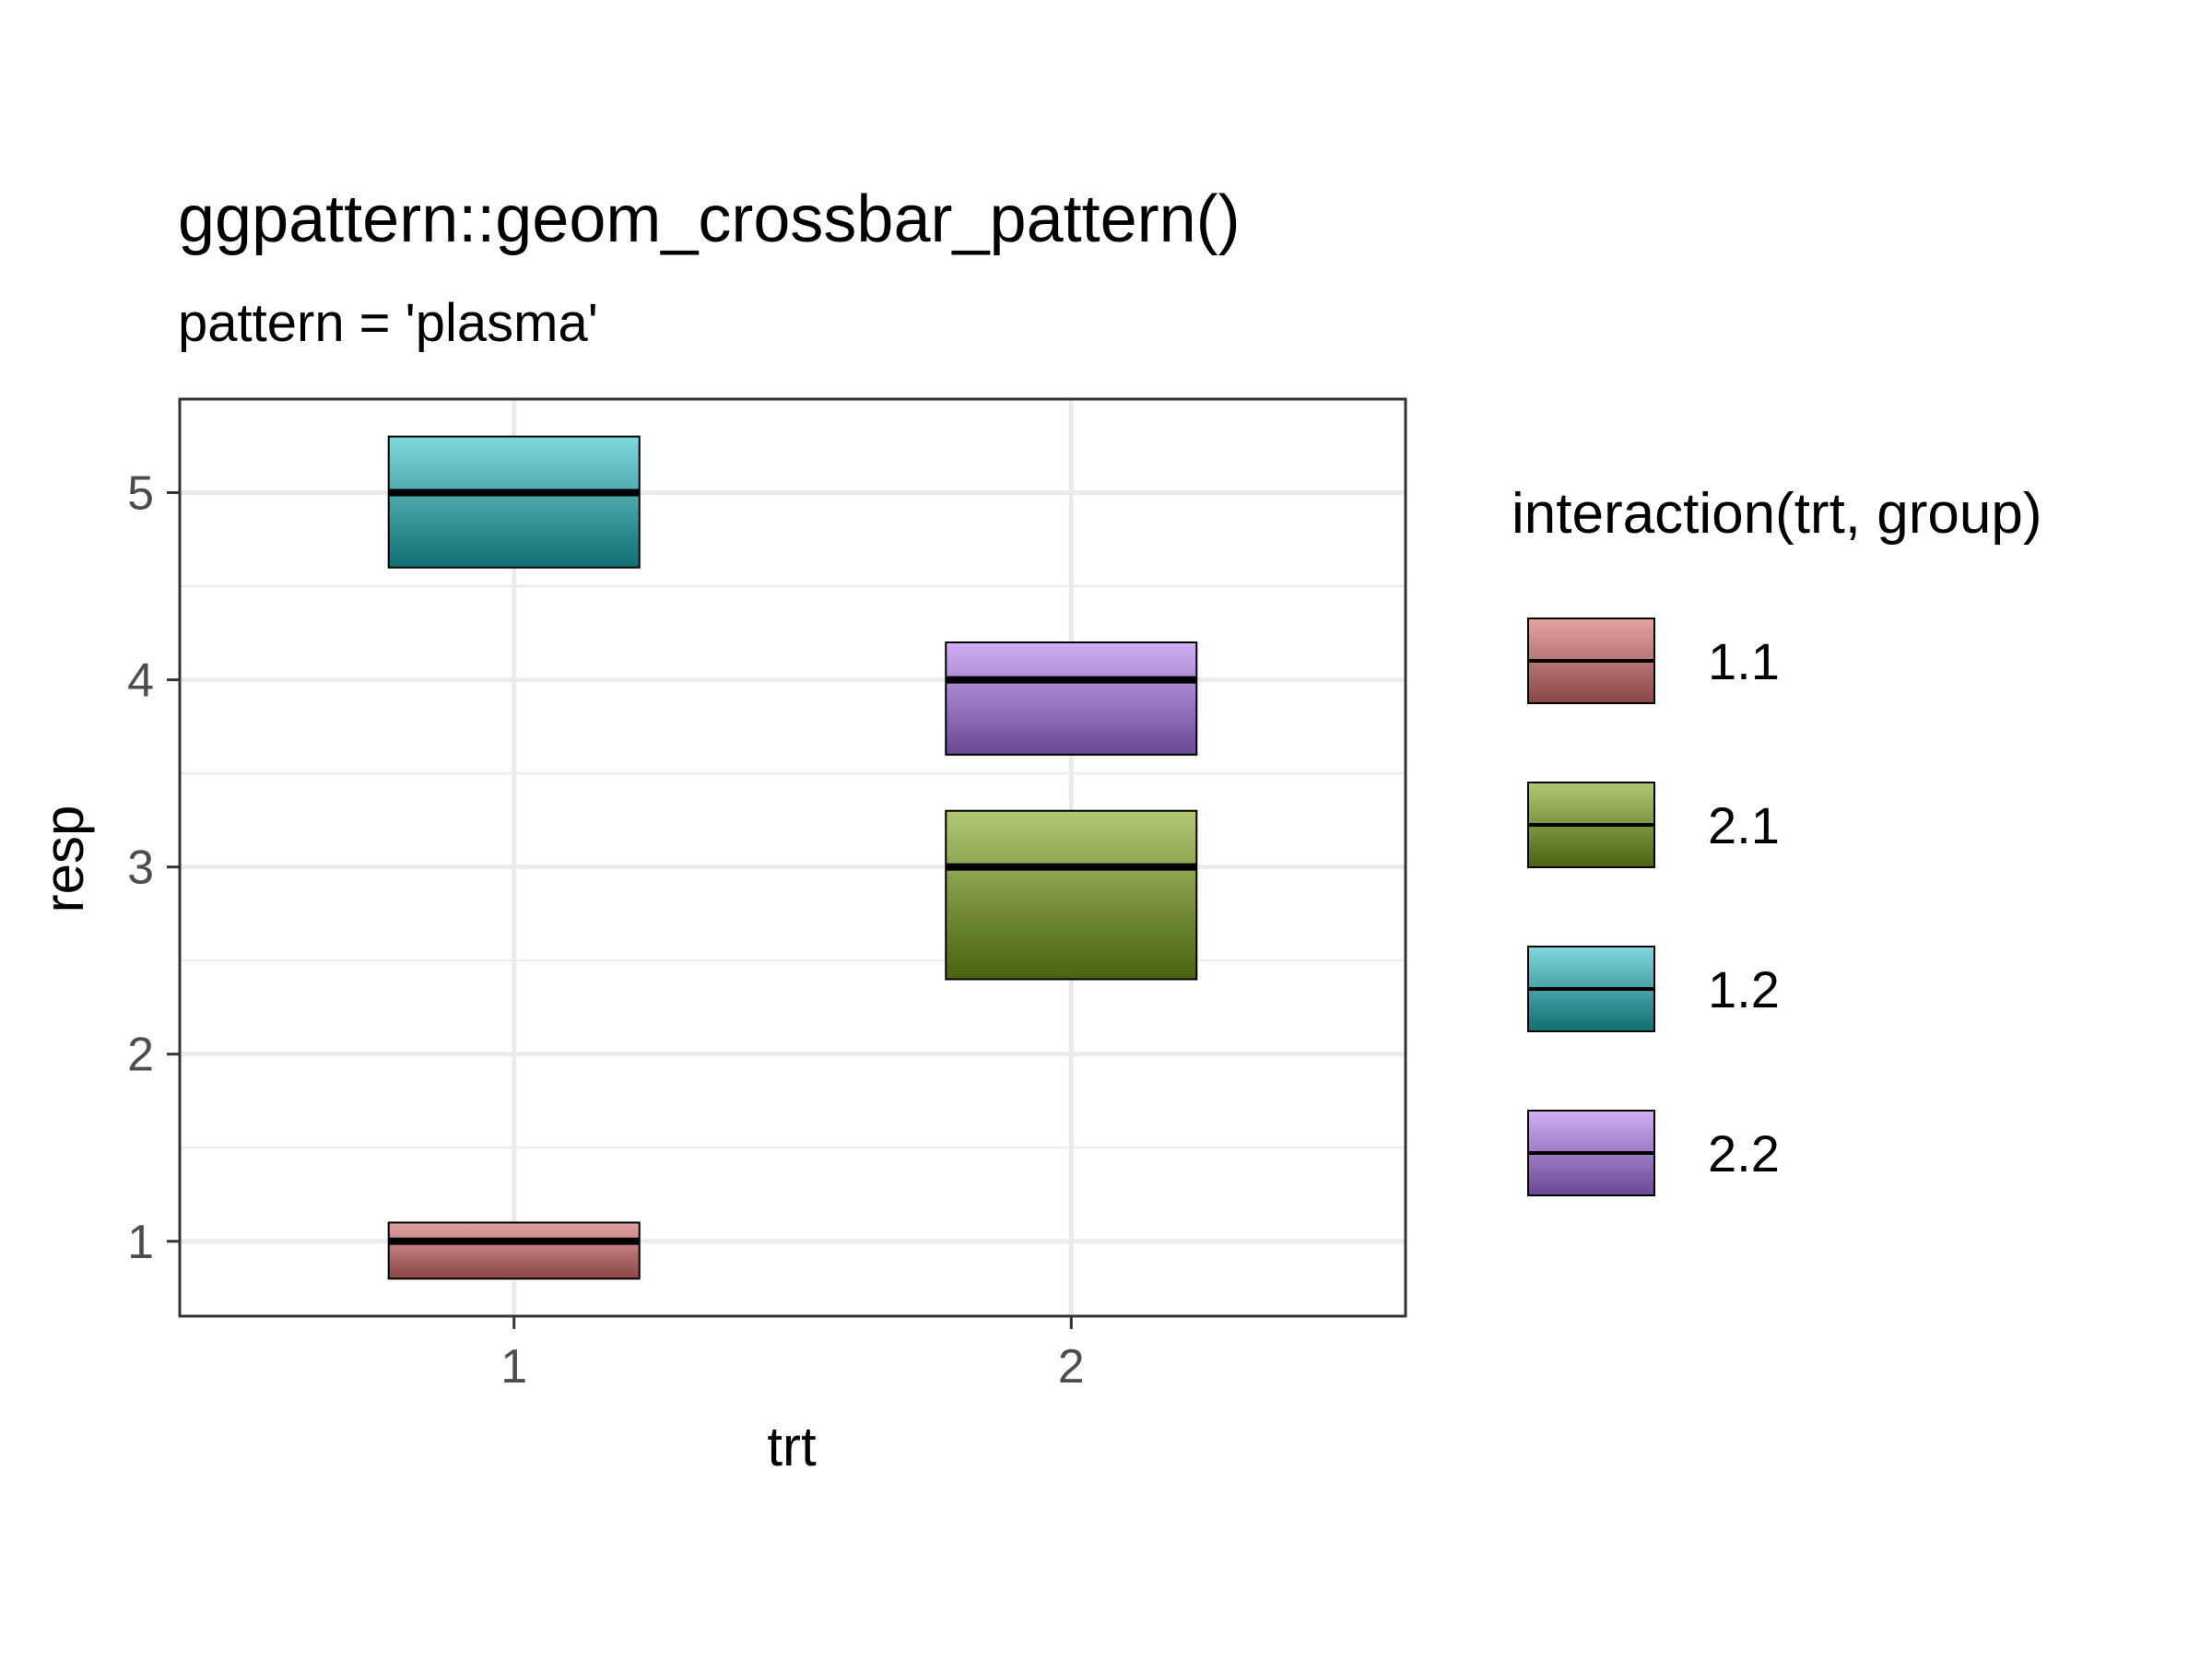 This screenshot has width=2212, height=1659. What do you see at coordinates (1071, 1367) in the screenshot?
I see `x-tick-label: 2` at bounding box center [1071, 1367].